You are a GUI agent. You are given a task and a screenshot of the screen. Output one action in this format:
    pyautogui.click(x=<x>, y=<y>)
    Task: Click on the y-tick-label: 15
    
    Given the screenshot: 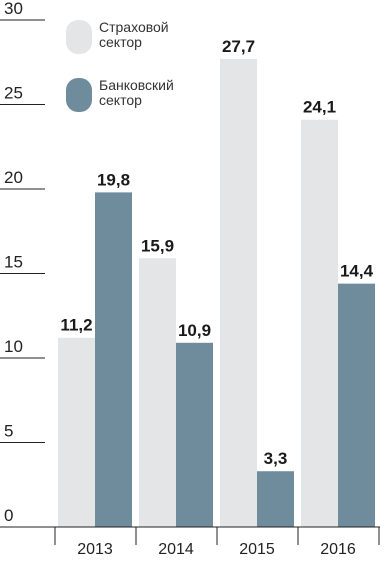 What is the action you would take?
    pyautogui.click(x=13, y=262)
    